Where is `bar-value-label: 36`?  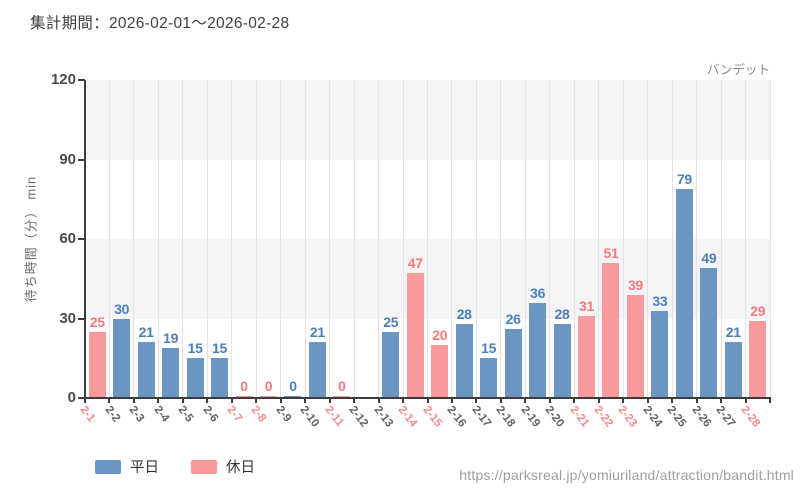 bar-value-label: 36 is located at coordinates (538, 292).